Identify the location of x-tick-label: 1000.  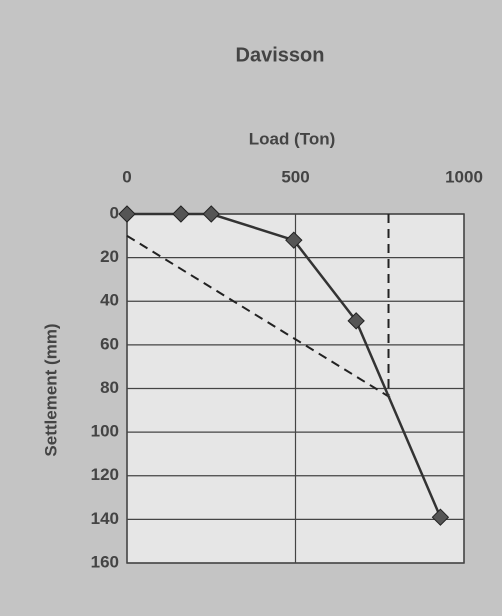
(464, 176).